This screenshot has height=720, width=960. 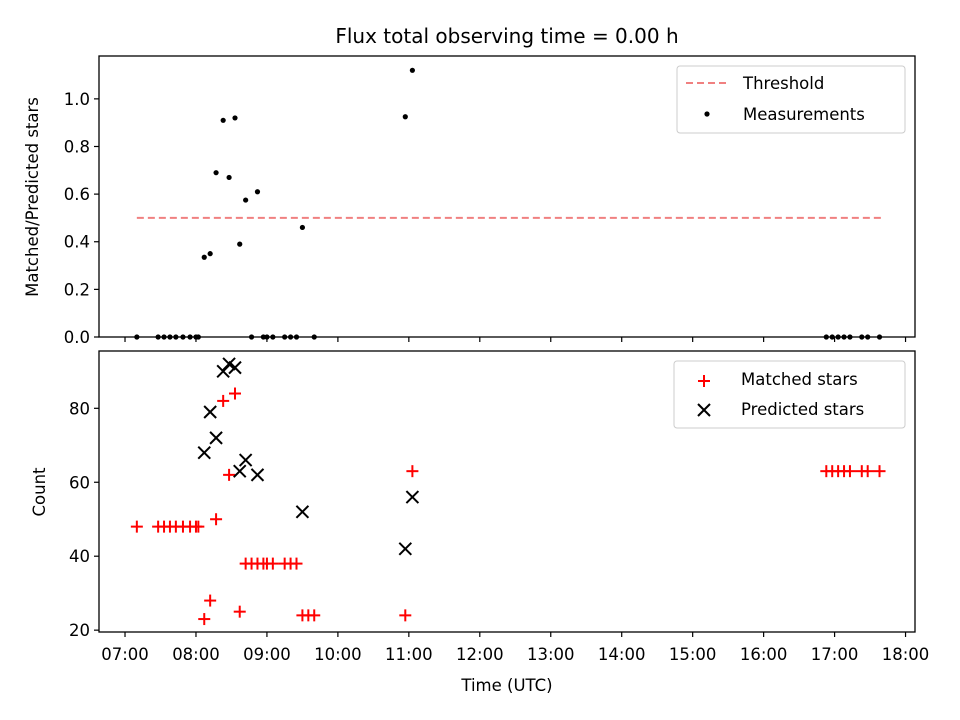 I want to click on x-tick-label: 07:00, so click(x=125, y=654).